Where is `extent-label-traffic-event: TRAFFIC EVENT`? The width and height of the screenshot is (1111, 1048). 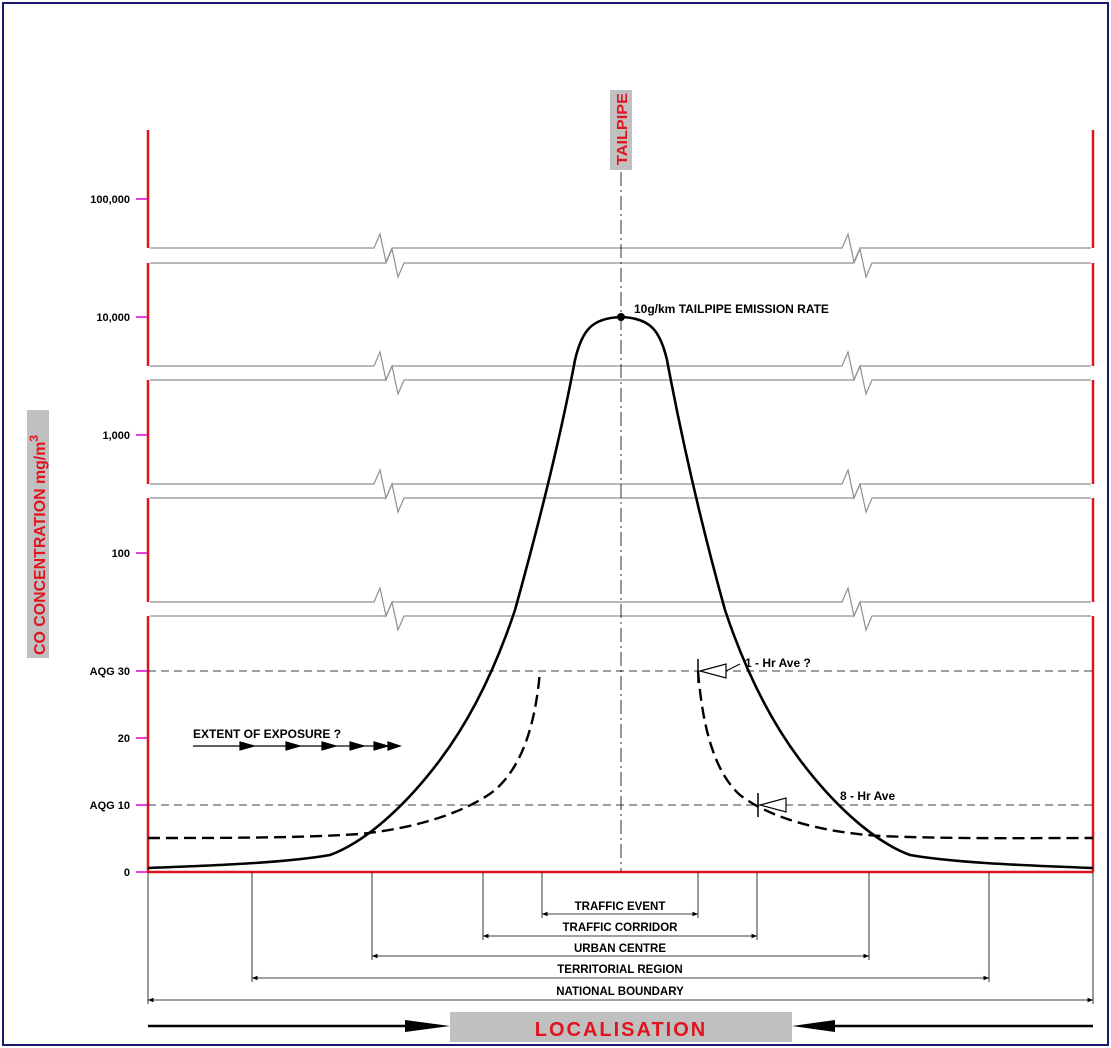 extent-label-traffic-event: TRAFFIC EVENT is located at coordinates (620, 907).